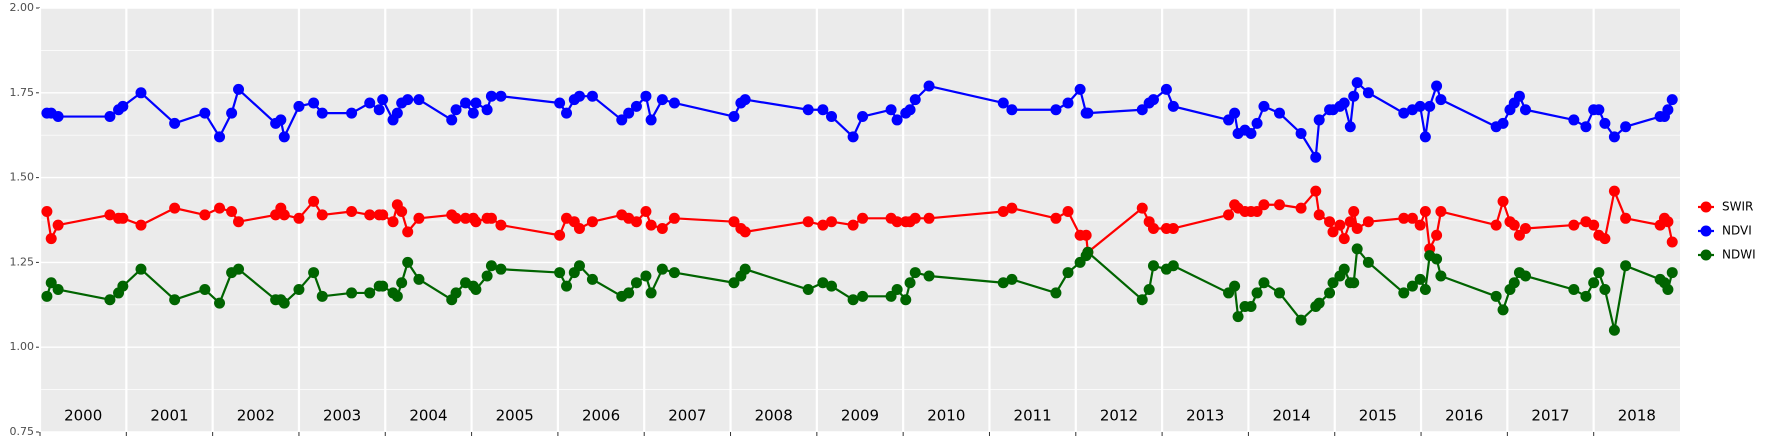  Describe the element at coordinates (774, 416) in the screenshot. I see `year-label: 2008` at that location.